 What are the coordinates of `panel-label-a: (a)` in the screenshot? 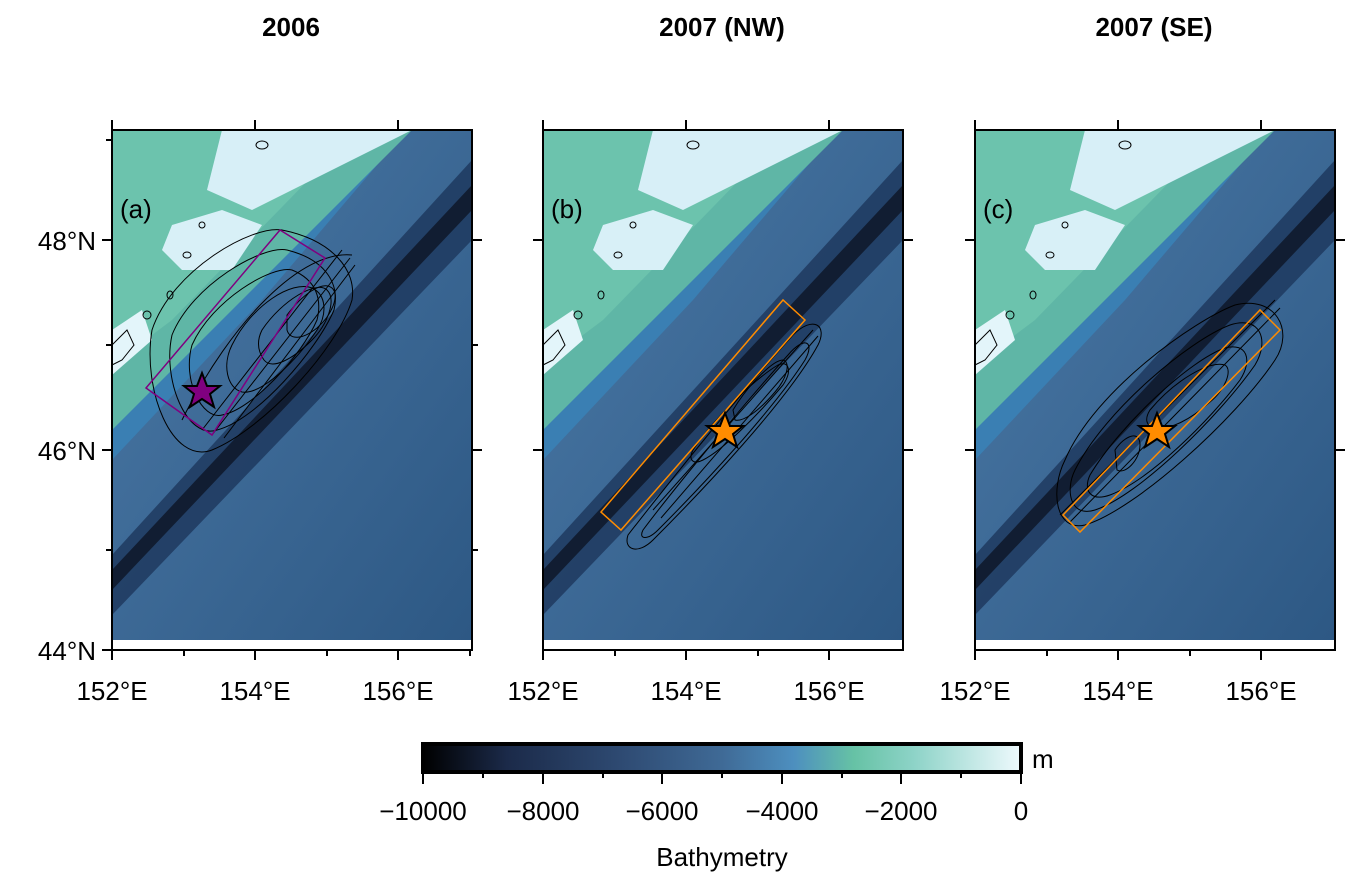 It's located at (136, 209).